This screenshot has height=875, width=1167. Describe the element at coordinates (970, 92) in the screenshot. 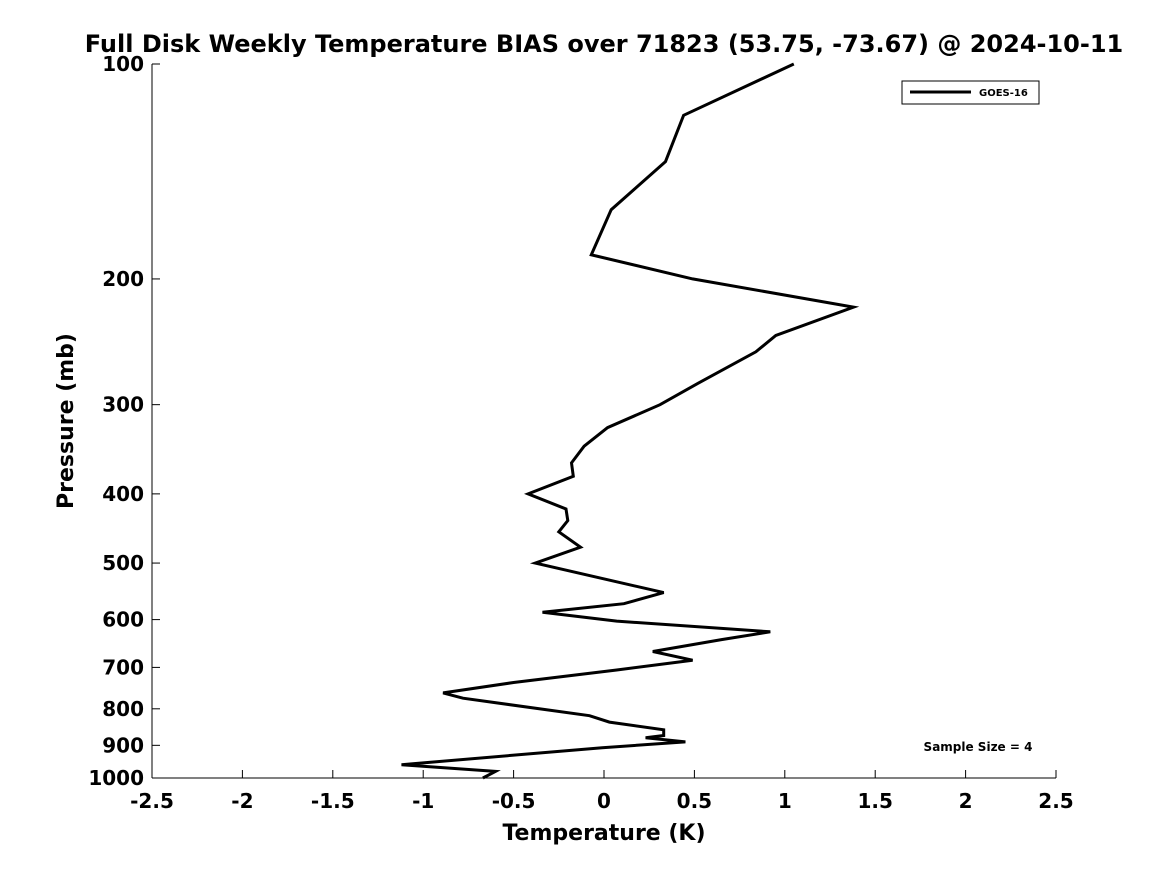

I see `legend: GOES-16` at that location.